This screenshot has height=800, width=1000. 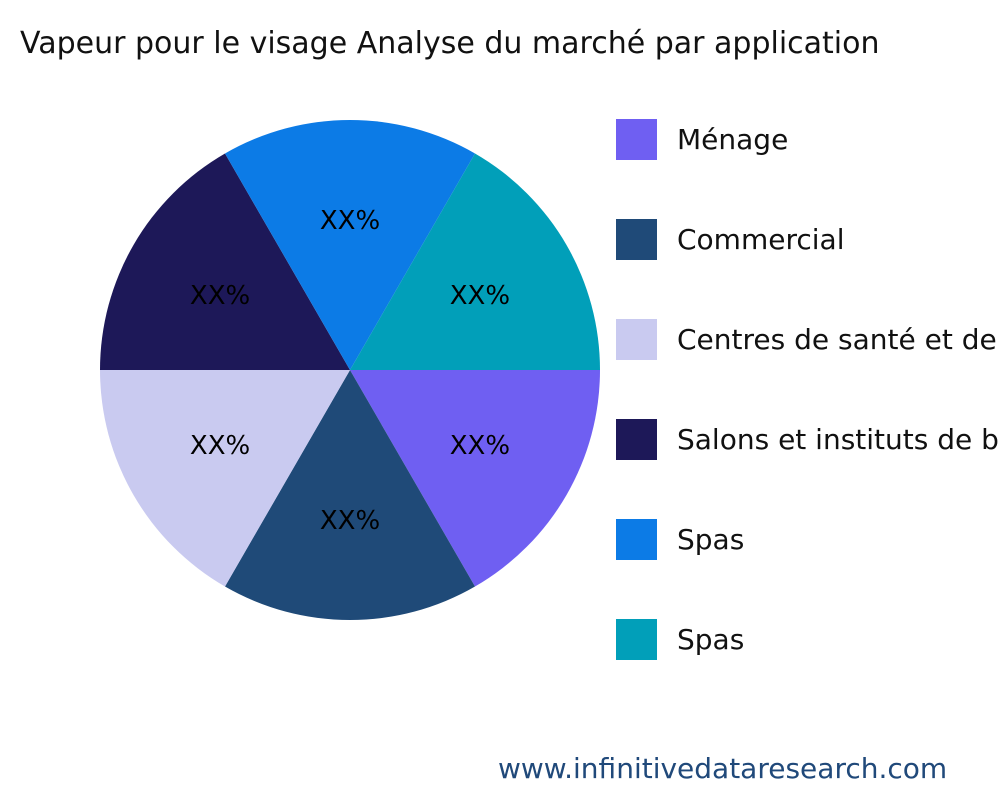 I want to click on footer-url: www.infinitivedataresearch.com, so click(x=723, y=768).